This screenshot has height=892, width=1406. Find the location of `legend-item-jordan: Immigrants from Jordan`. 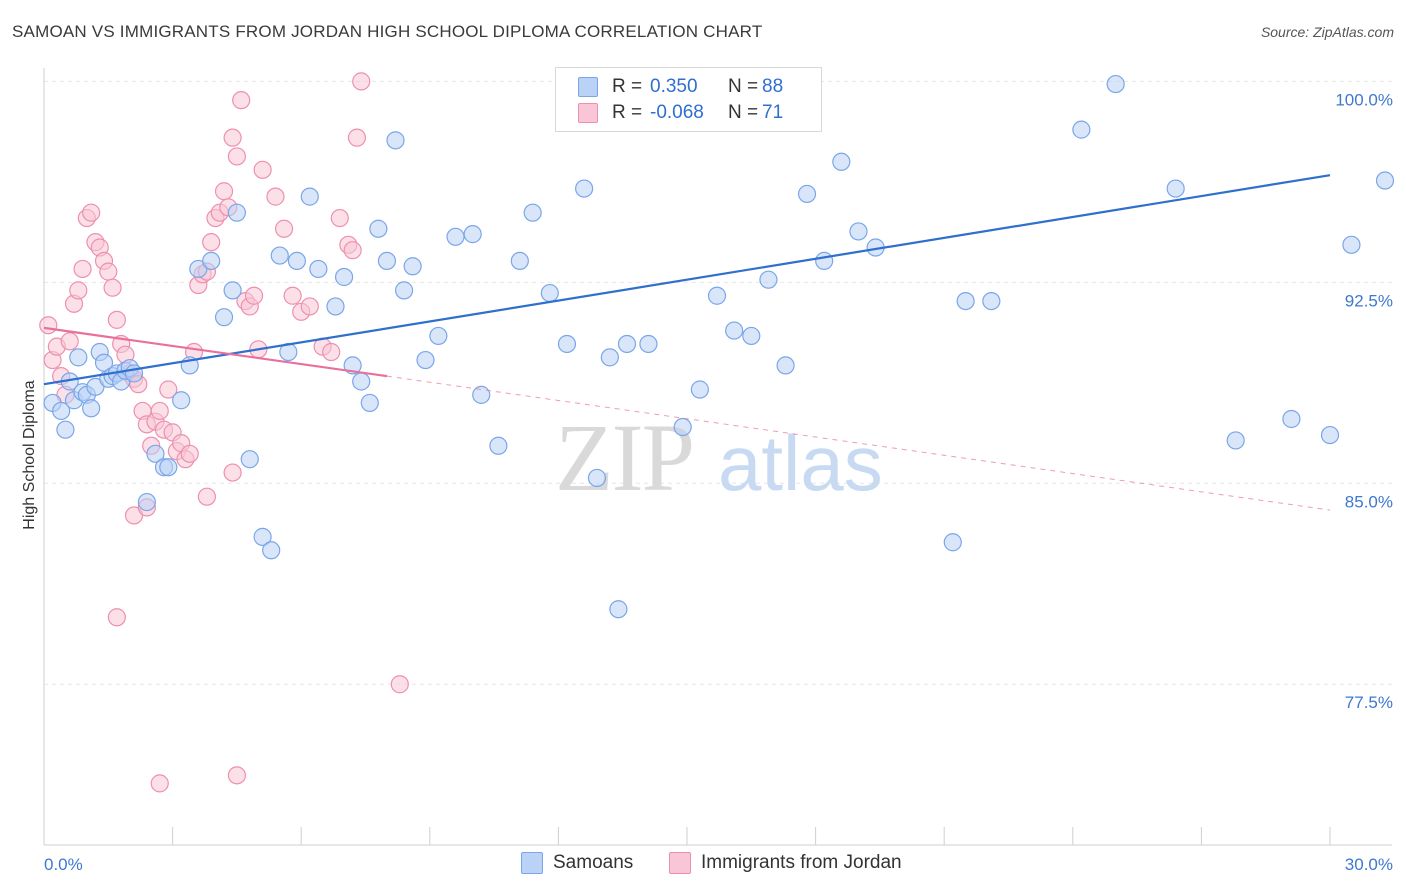

legend-item-jordan: Immigrants from Jordan is located at coordinates (785, 863).